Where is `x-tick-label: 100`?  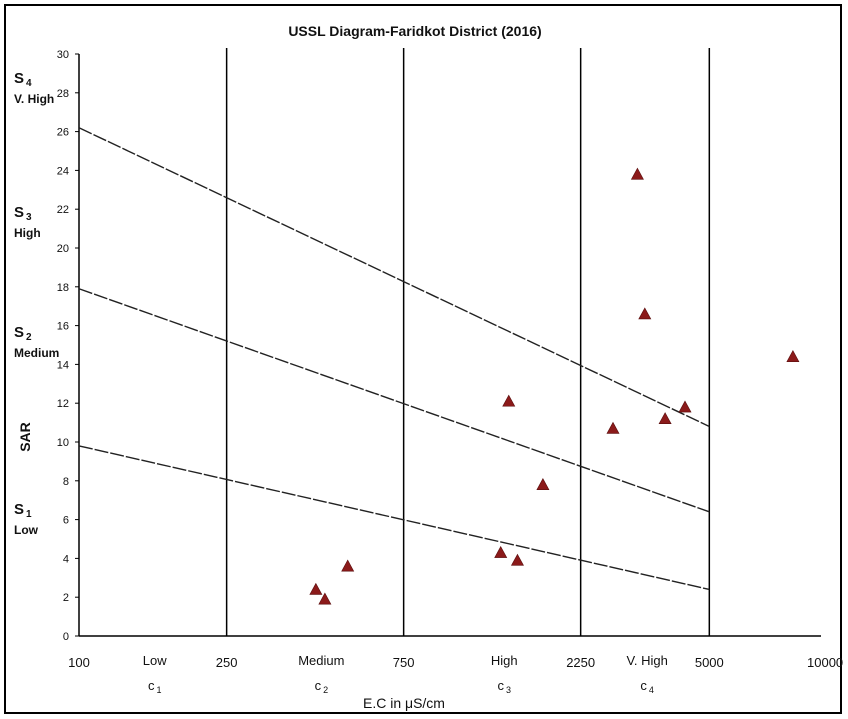 x-tick-label: 100 is located at coordinates (79, 662).